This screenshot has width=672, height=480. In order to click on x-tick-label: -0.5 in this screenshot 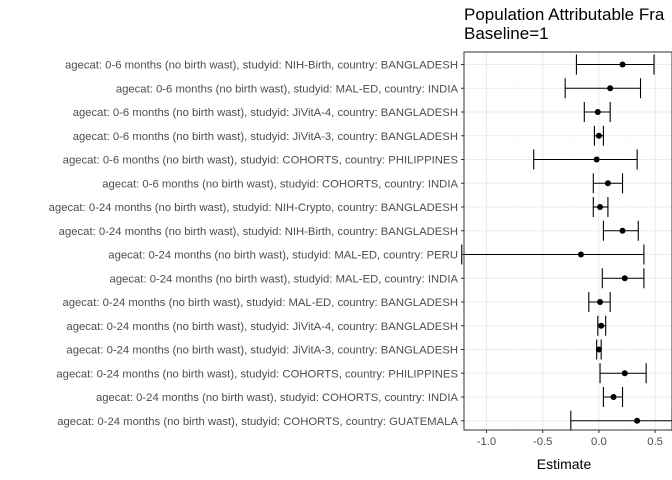, I will do `click(542, 442)`.